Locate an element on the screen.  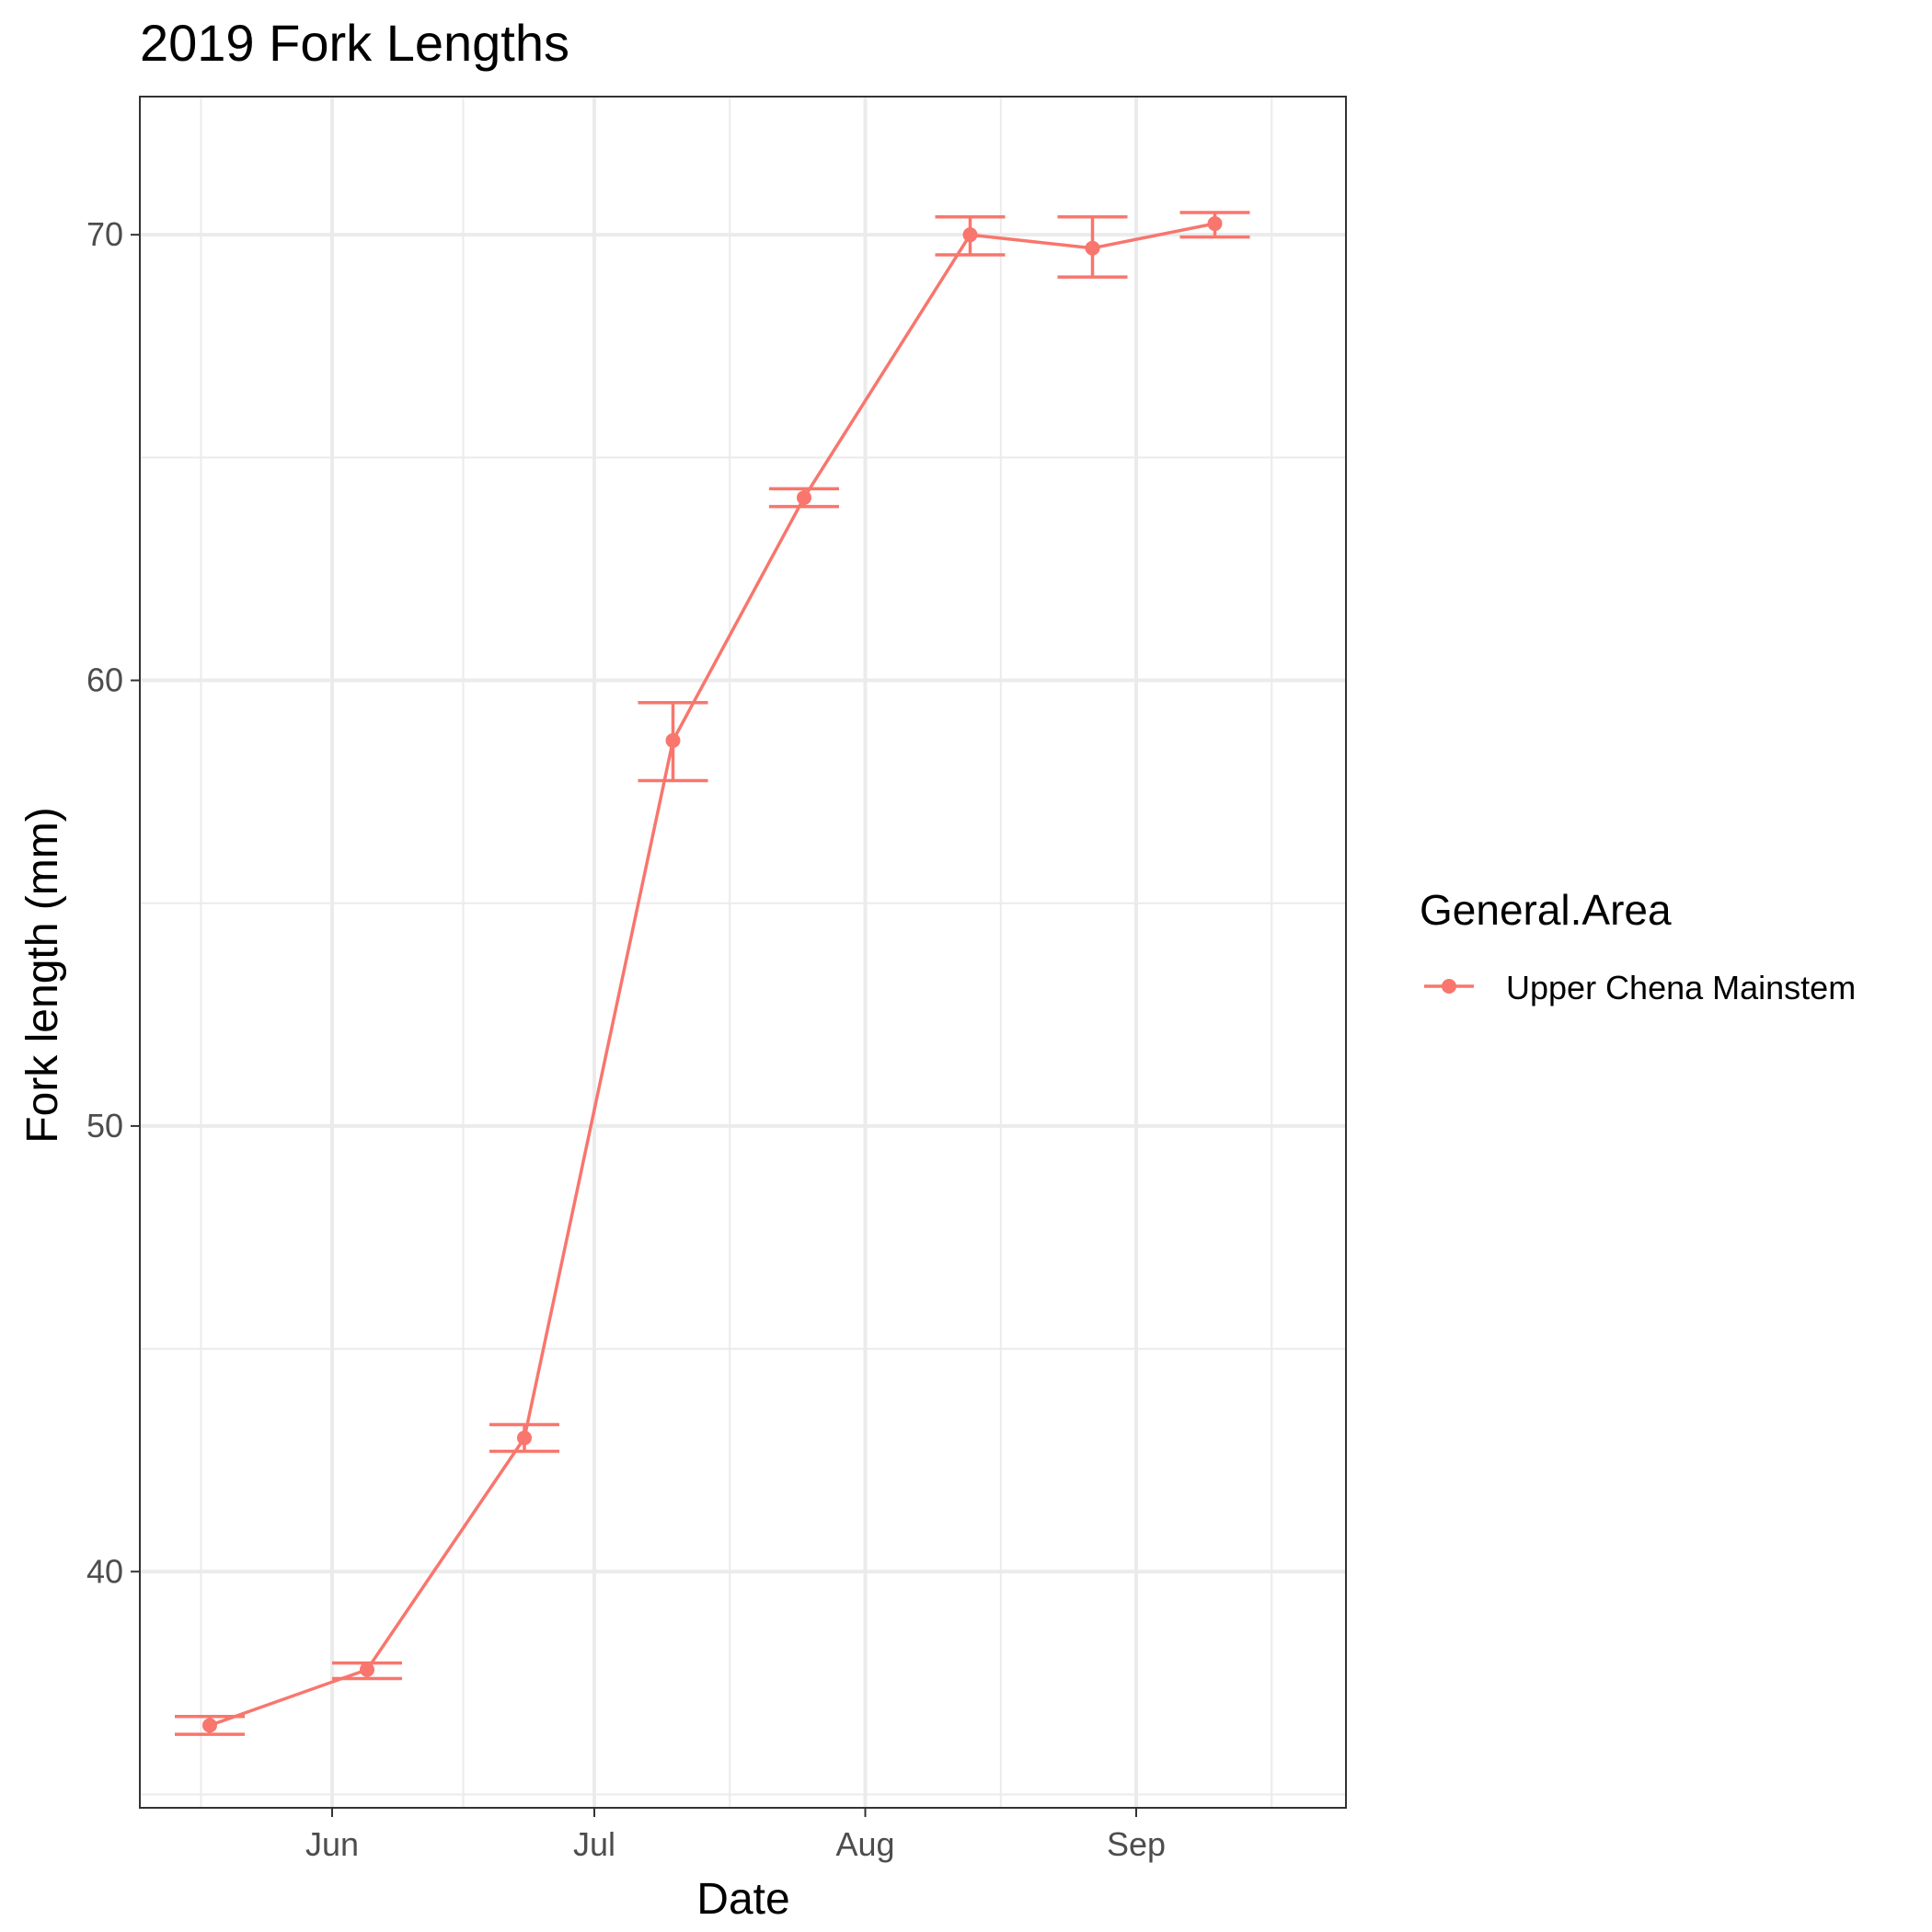
x-tick-label: Aug is located at coordinates (864, 1844).